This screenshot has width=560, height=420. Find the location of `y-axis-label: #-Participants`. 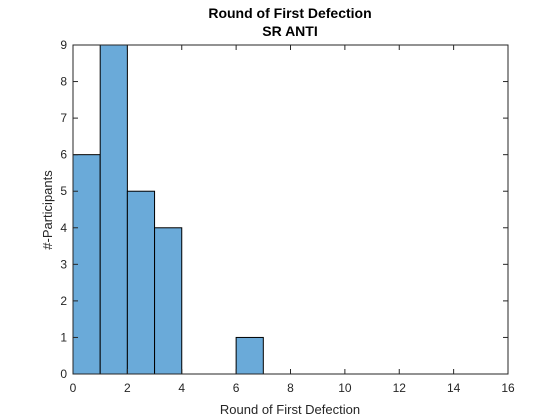

y-axis-label: #-Participants is located at coordinates (47, 210).